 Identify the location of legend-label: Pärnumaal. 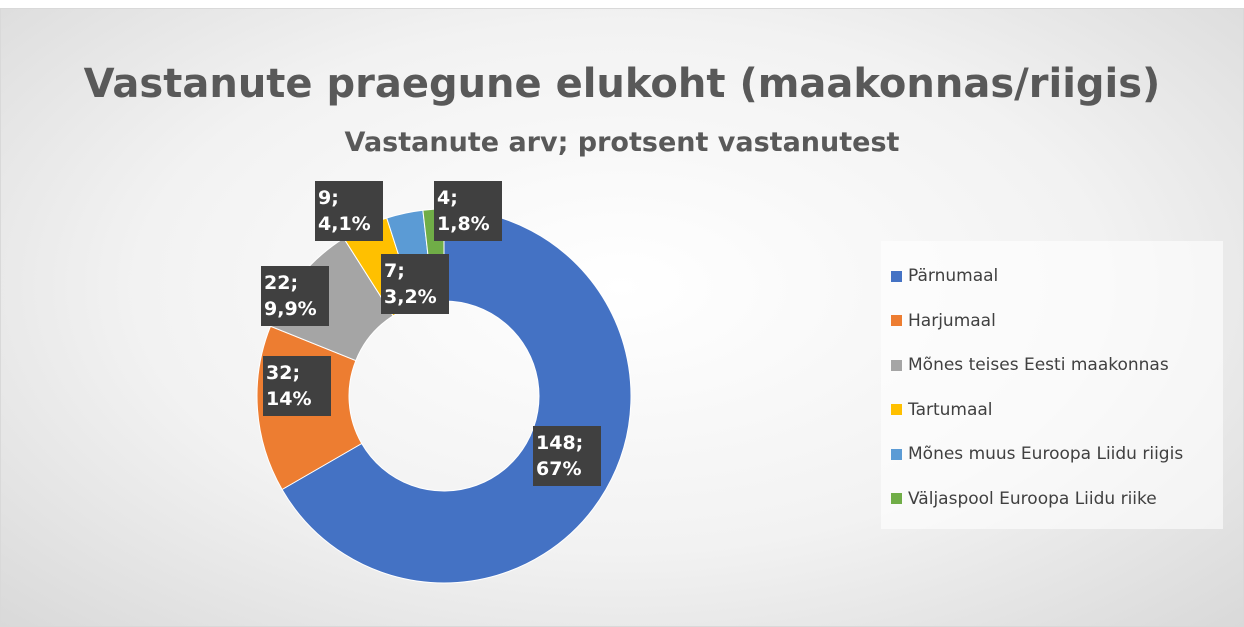
(953, 276).